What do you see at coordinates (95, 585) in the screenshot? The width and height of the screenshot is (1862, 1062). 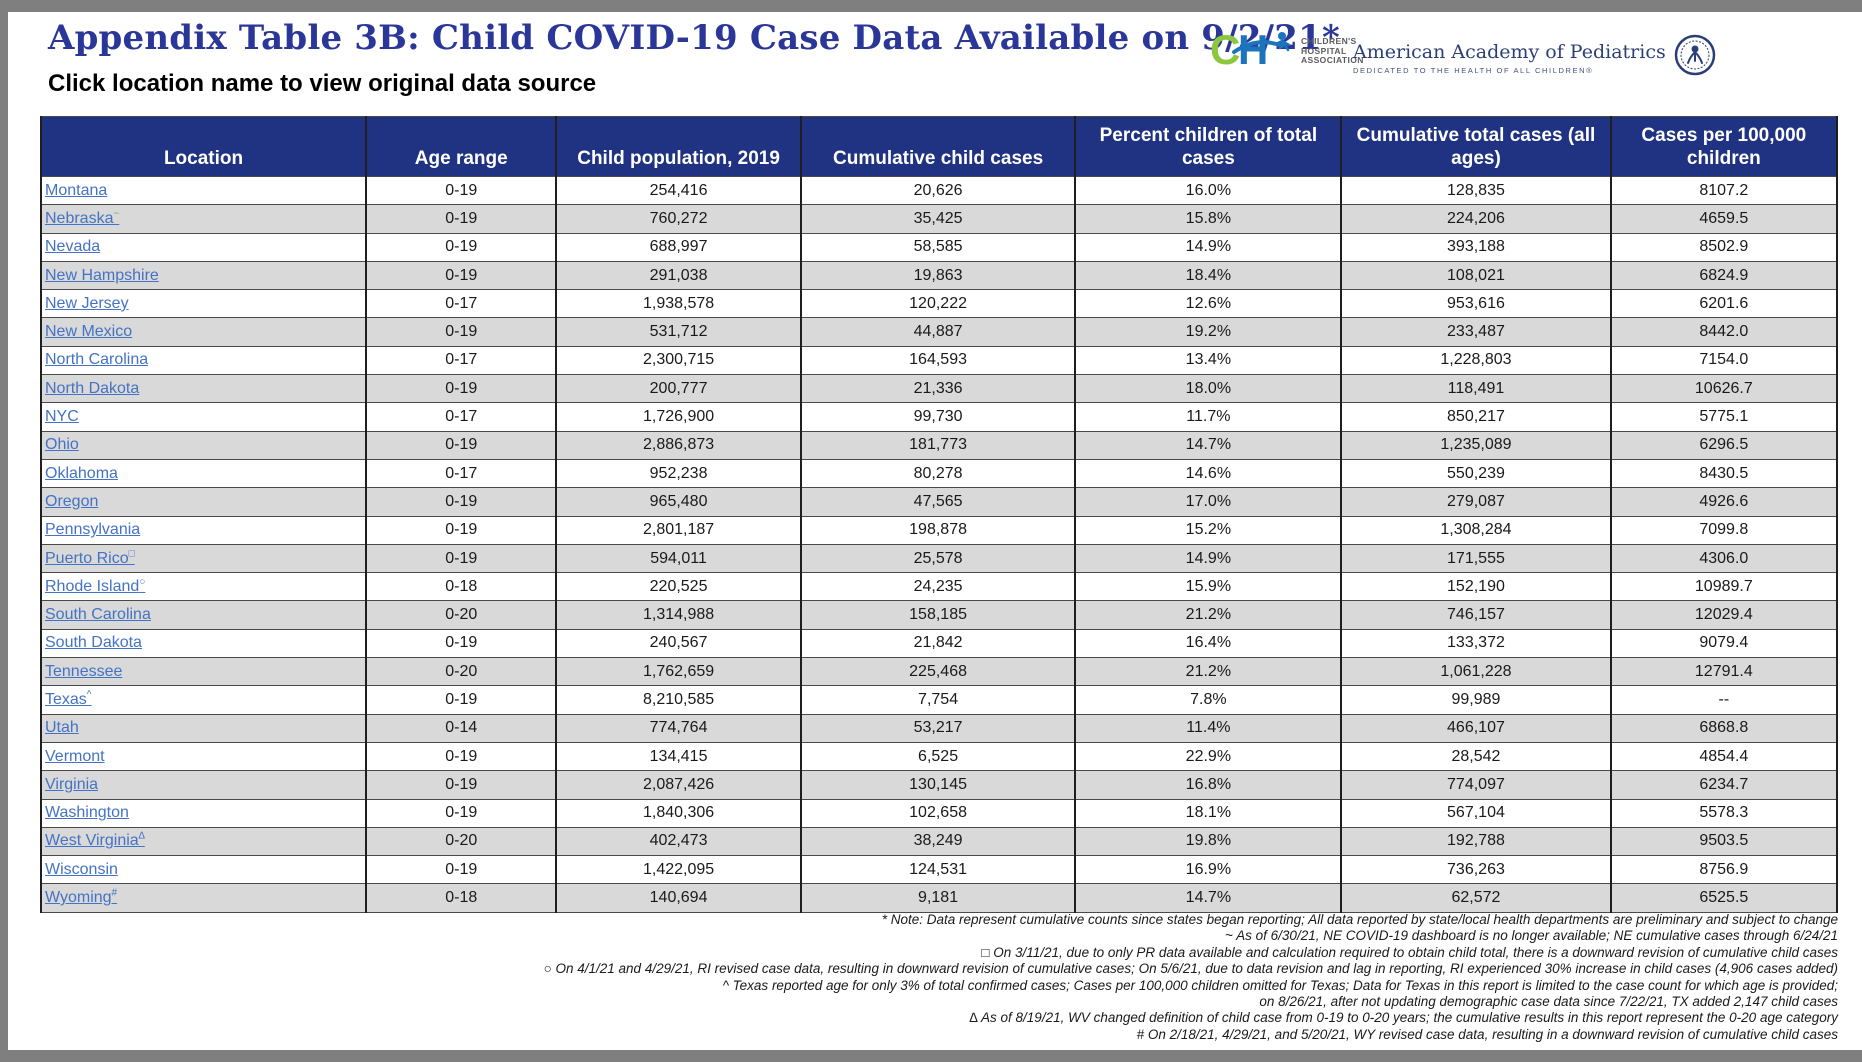 I see `location-link: Rhode Island○` at bounding box center [95, 585].